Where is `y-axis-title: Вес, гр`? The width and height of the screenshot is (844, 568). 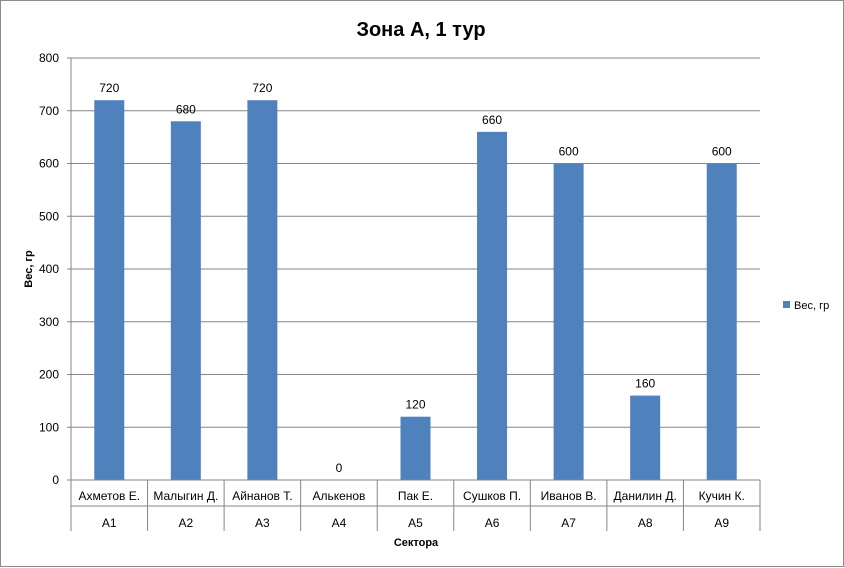 y-axis-title: Вес, гр is located at coordinates (29, 269).